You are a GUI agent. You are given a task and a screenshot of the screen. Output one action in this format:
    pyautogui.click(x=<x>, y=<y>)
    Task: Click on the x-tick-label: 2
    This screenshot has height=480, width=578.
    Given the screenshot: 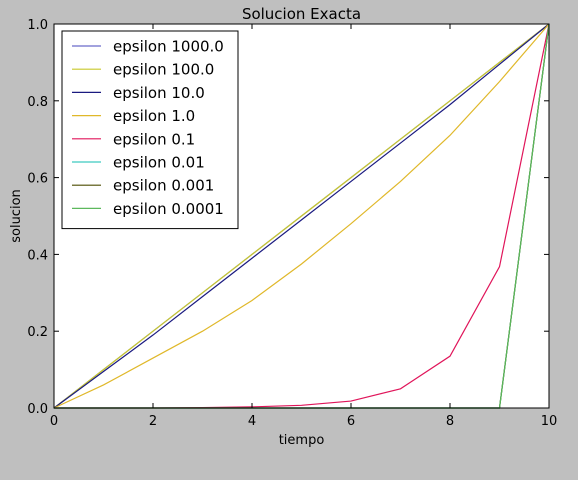 What is the action you would take?
    pyautogui.click(x=153, y=421)
    